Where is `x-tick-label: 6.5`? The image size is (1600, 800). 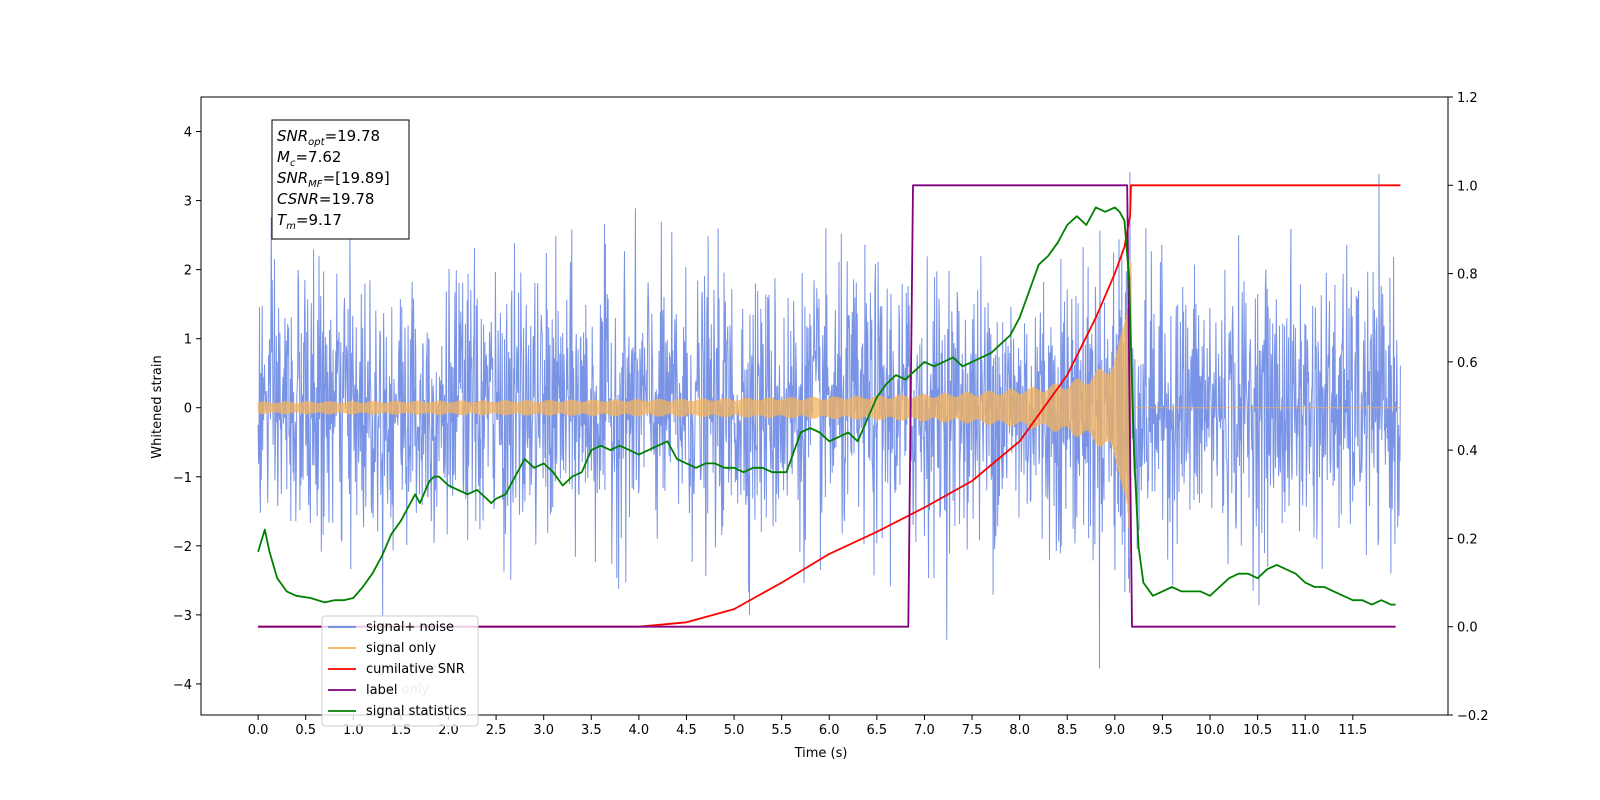
x-tick-label: 6.5 is located at coordinates (877, 730).